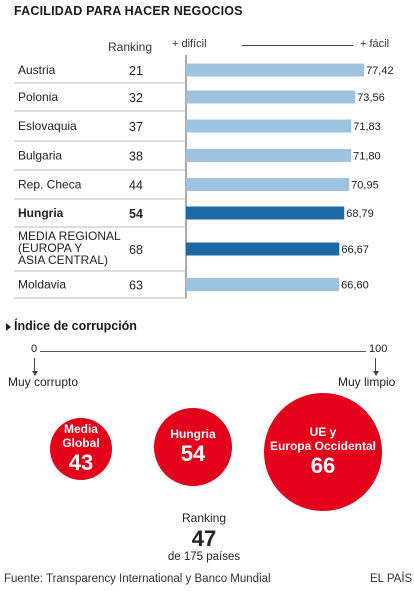 This screenshot has width=414, height=591. Describe the element at coordinates (322, 446) in the screenshot. I see `bubble-label: Europa Occidental` at that location.